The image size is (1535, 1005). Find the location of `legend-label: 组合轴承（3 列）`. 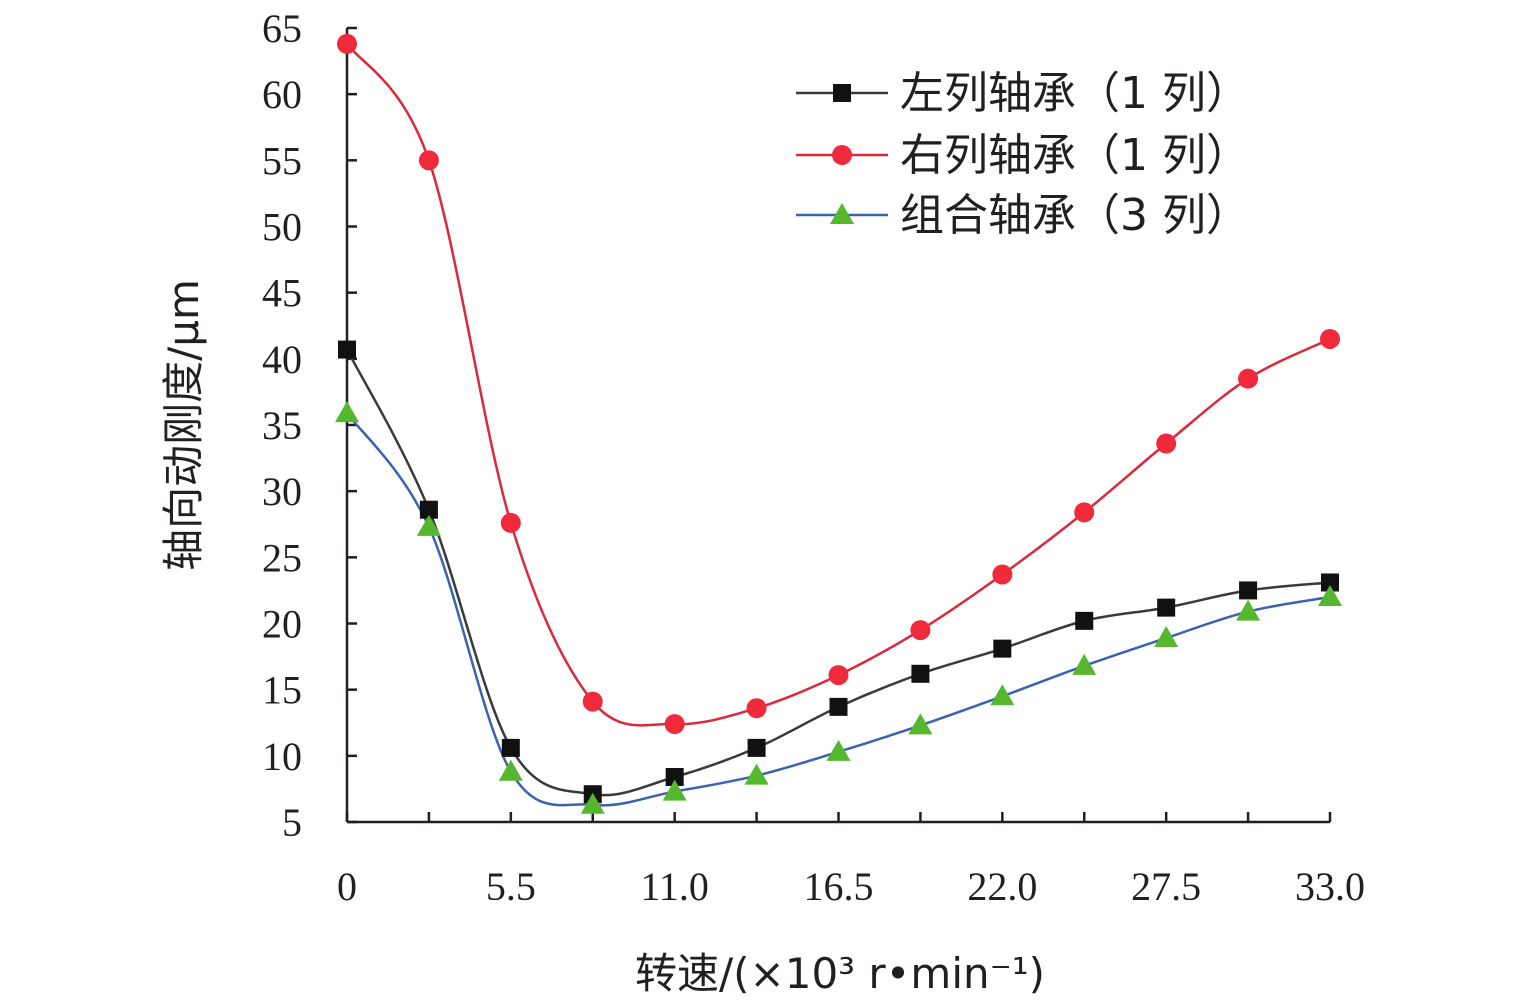

legend-label: 组合轴承（3 列） is located at coordinates (1075, 215).